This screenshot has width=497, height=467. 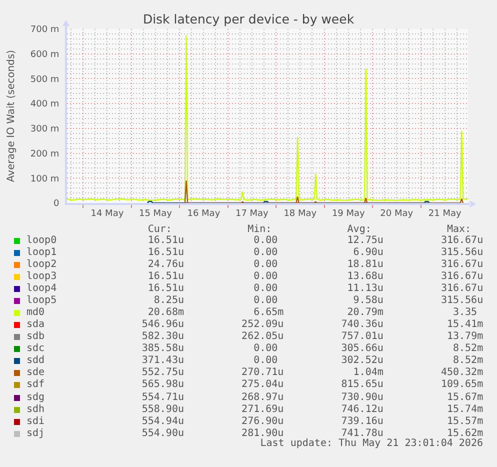 I want to click on text: Avg:, so click(x=359, y=230).